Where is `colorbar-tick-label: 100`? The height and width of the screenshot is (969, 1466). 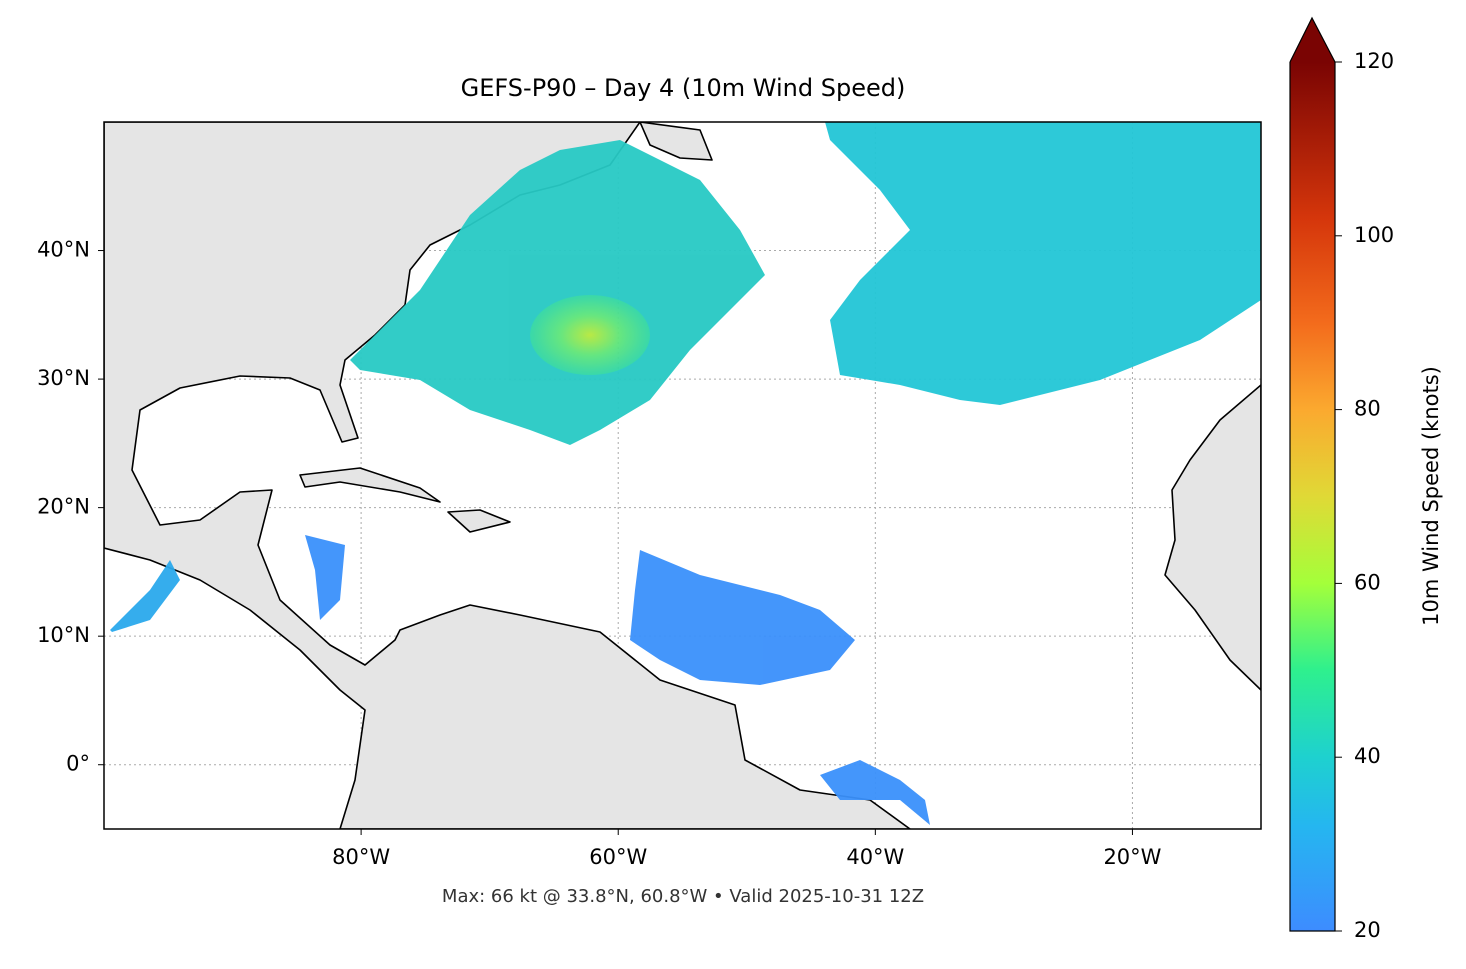
colorbar-tick-label: 100 is located at coordinates (1374, 235).